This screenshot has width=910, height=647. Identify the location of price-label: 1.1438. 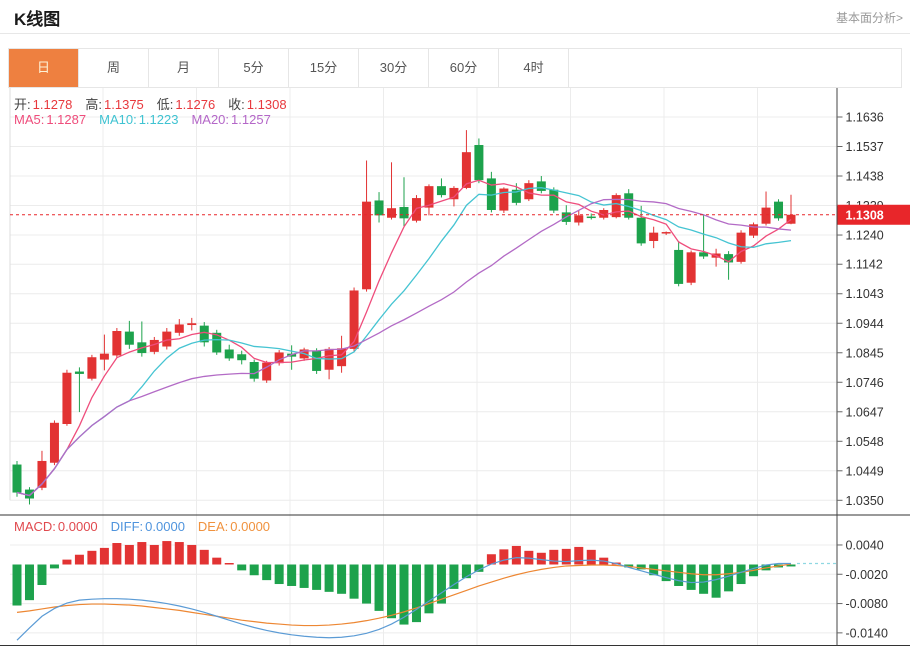
(865, 177).